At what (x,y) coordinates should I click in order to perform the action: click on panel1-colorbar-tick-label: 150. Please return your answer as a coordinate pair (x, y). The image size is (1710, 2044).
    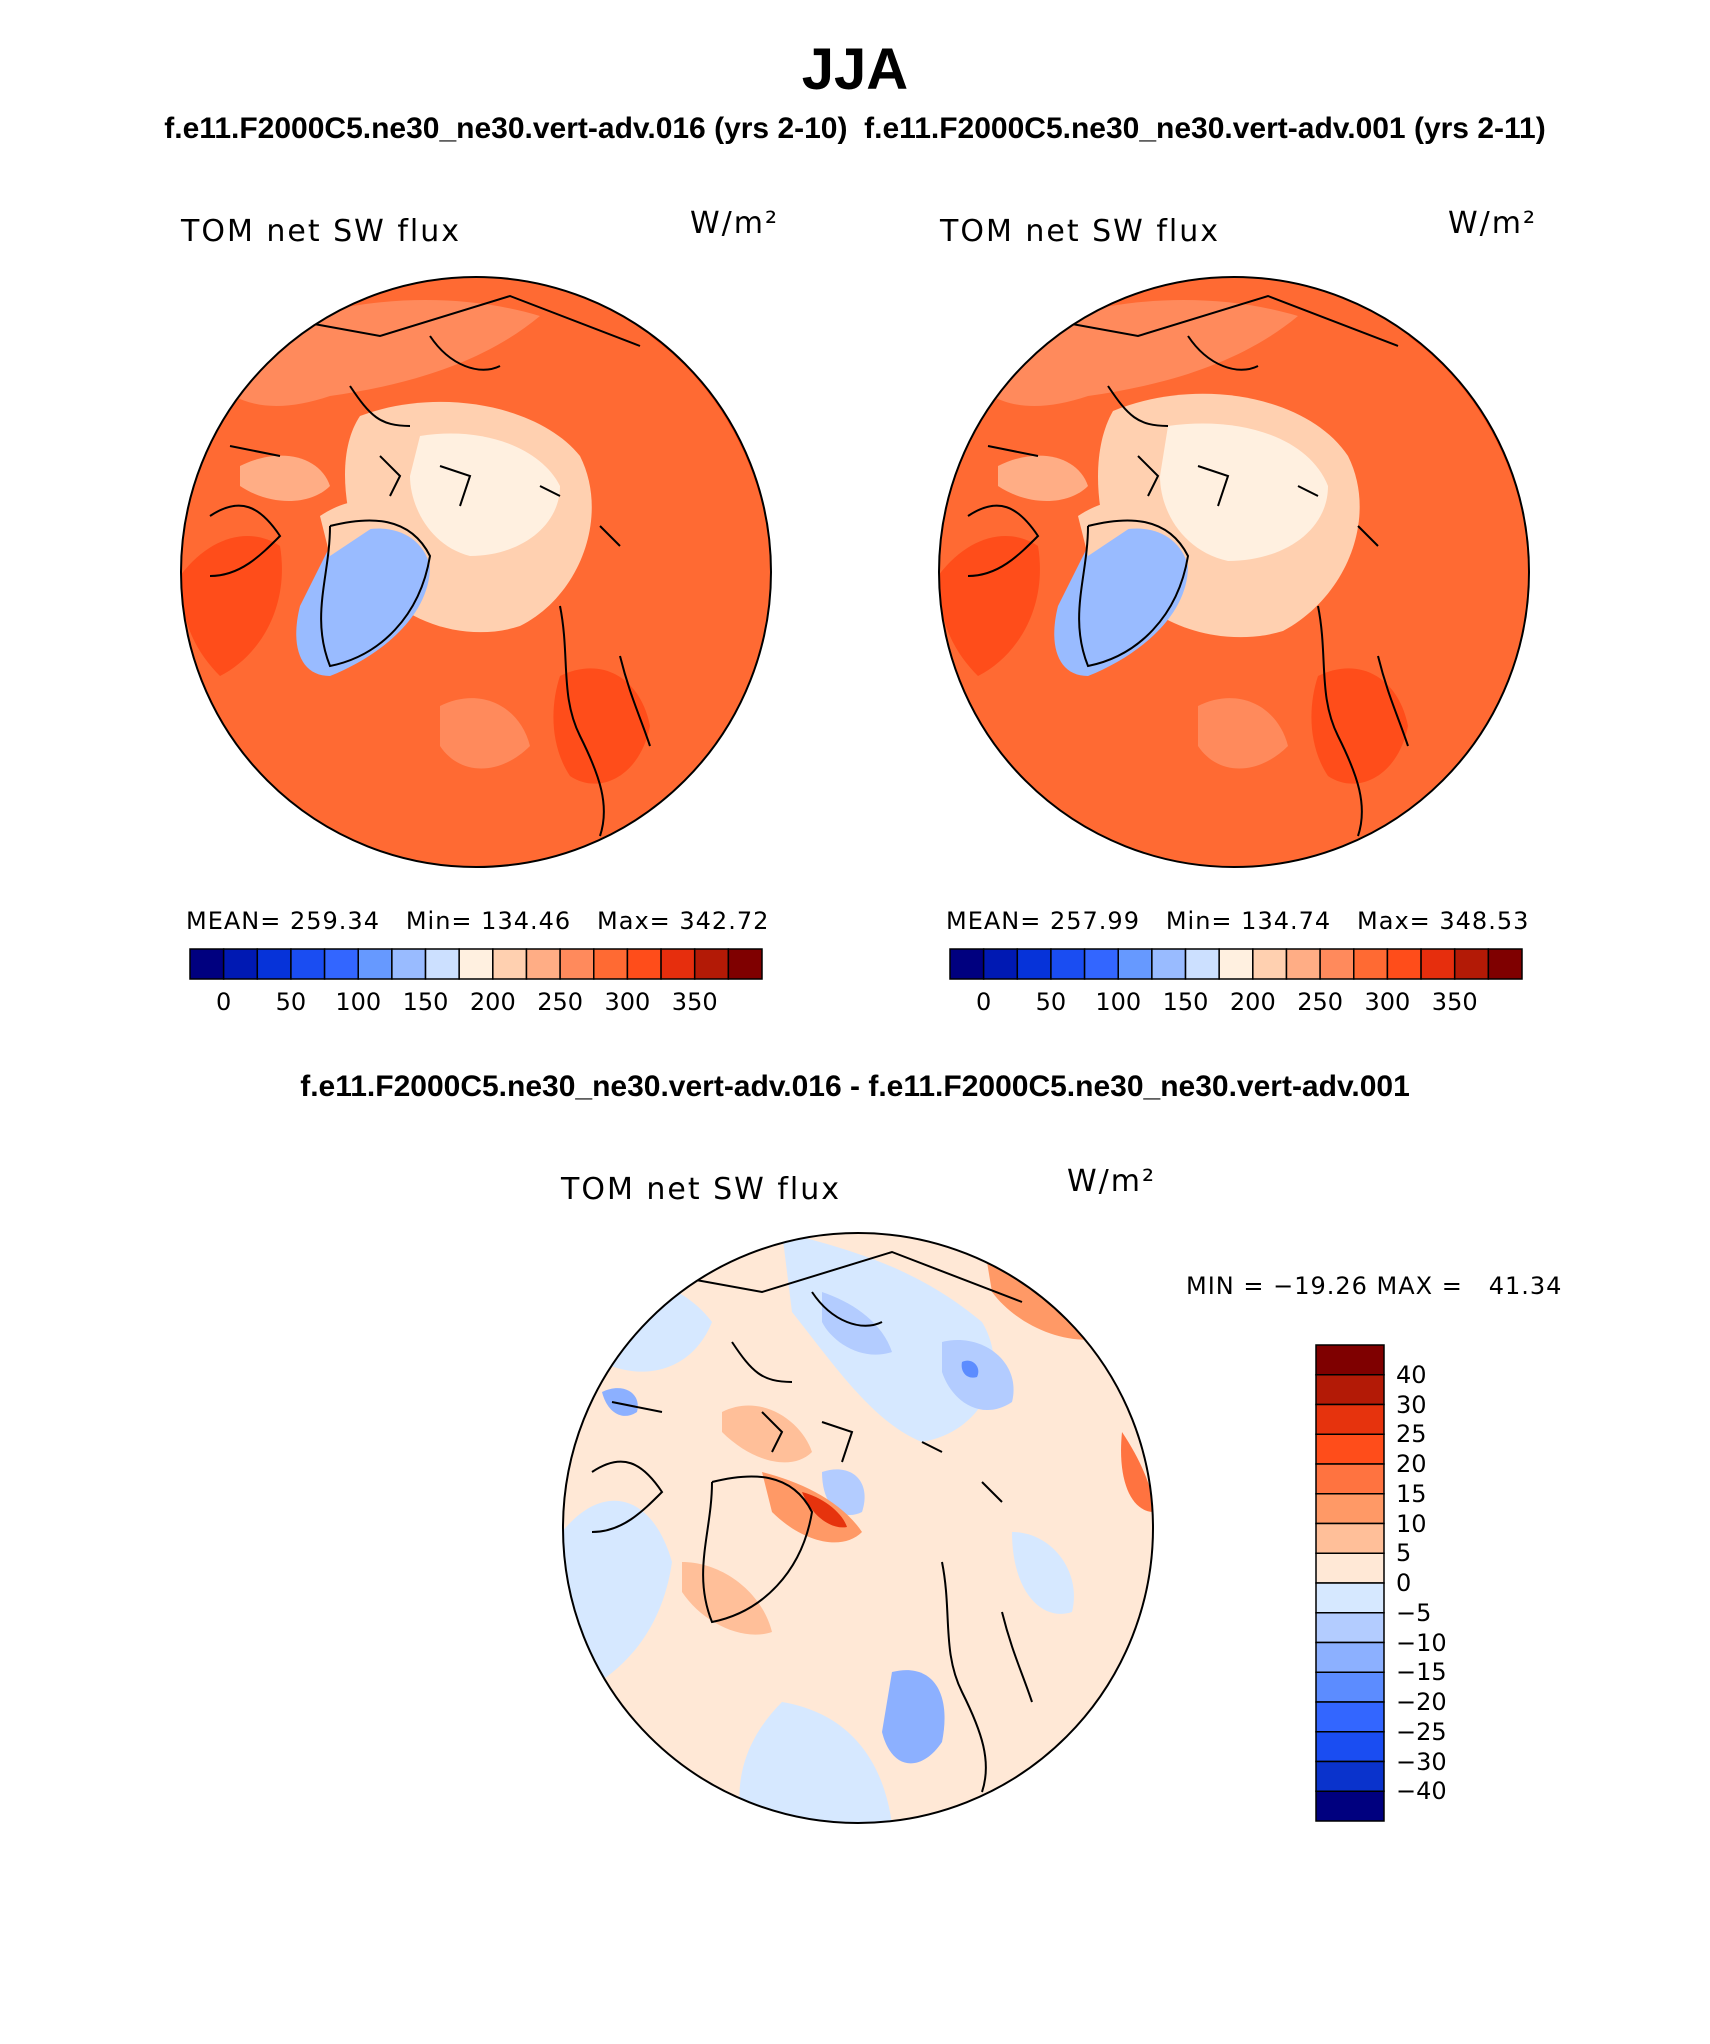
    Looking at the image, I should click on (425, 1002).